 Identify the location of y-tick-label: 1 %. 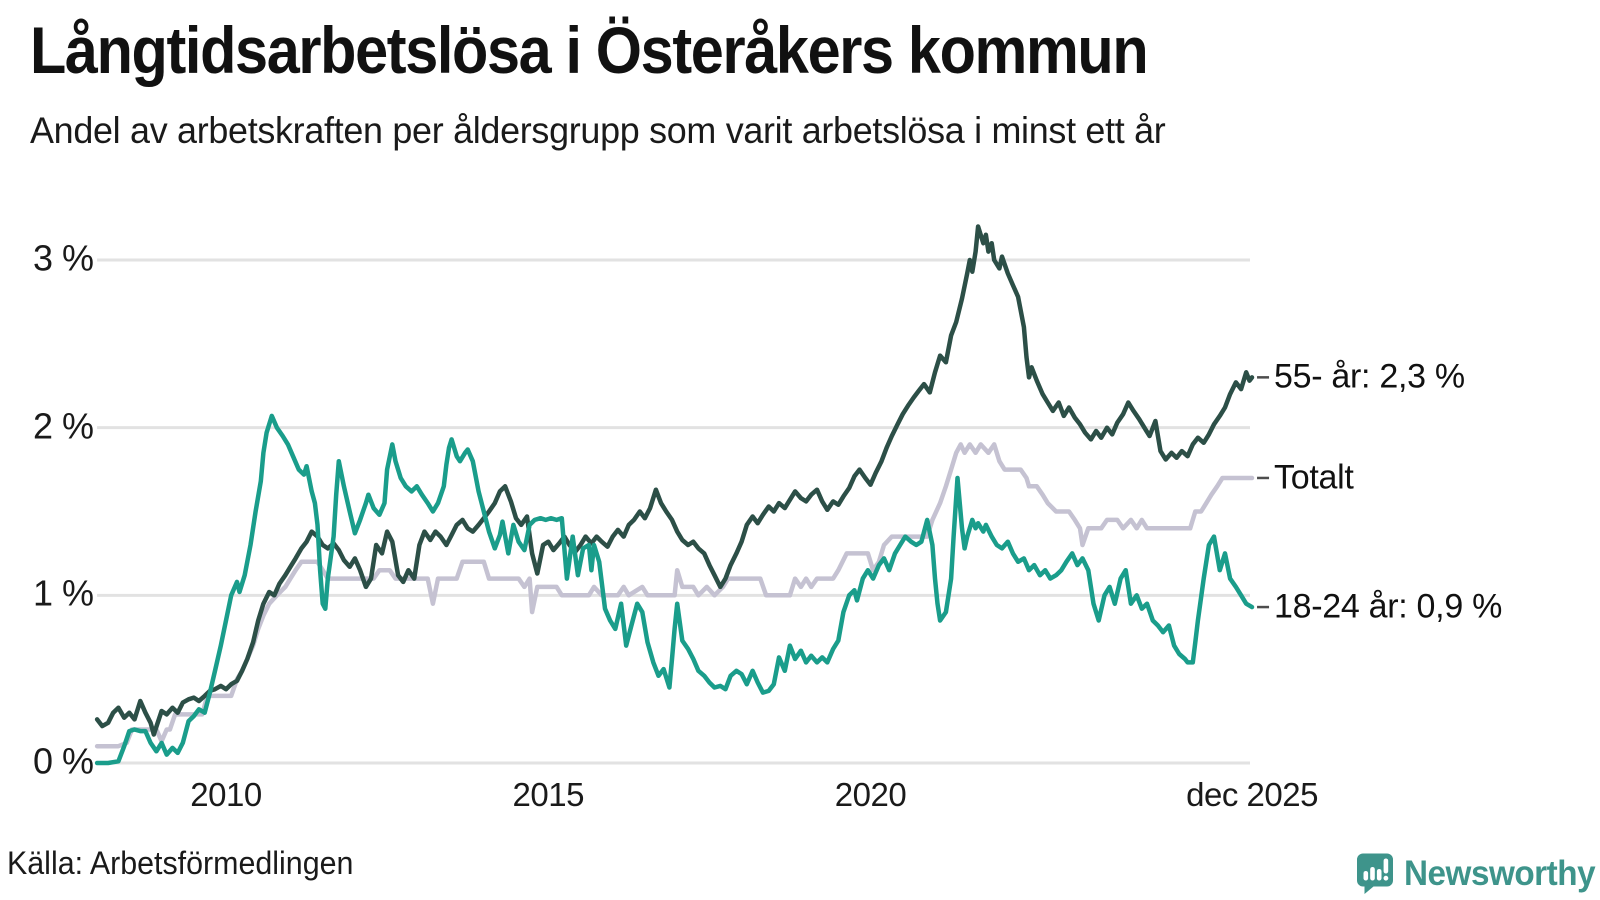
(63, 593).